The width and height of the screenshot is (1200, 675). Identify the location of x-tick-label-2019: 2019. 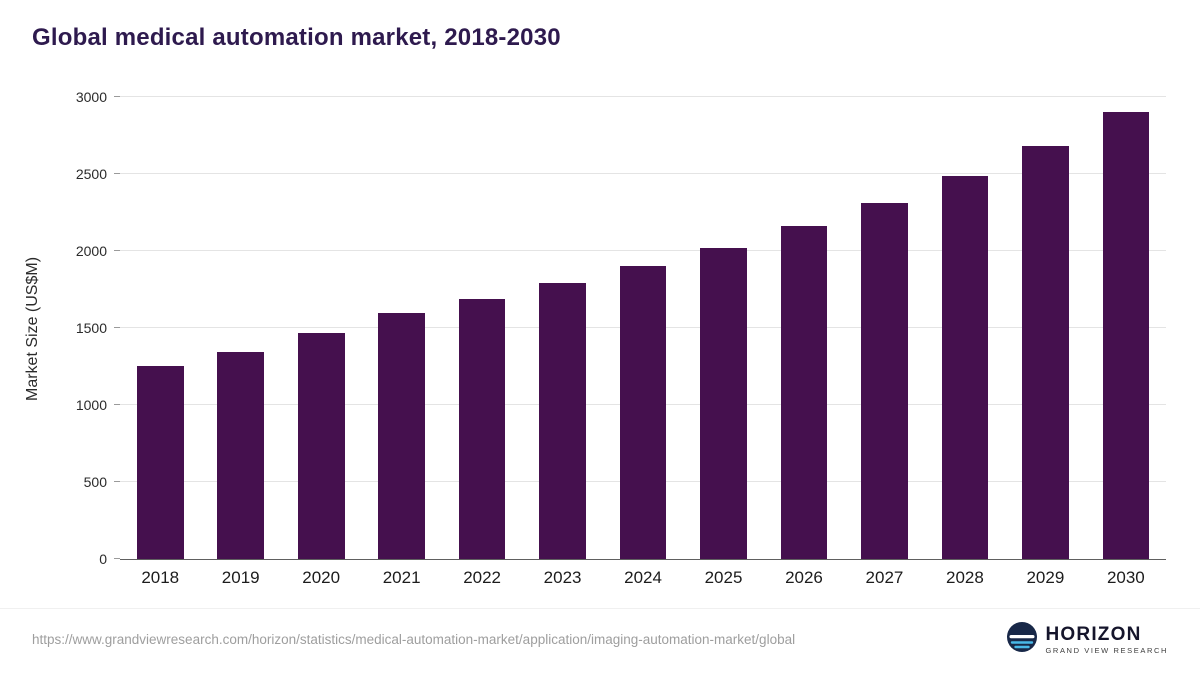
(240, 577).